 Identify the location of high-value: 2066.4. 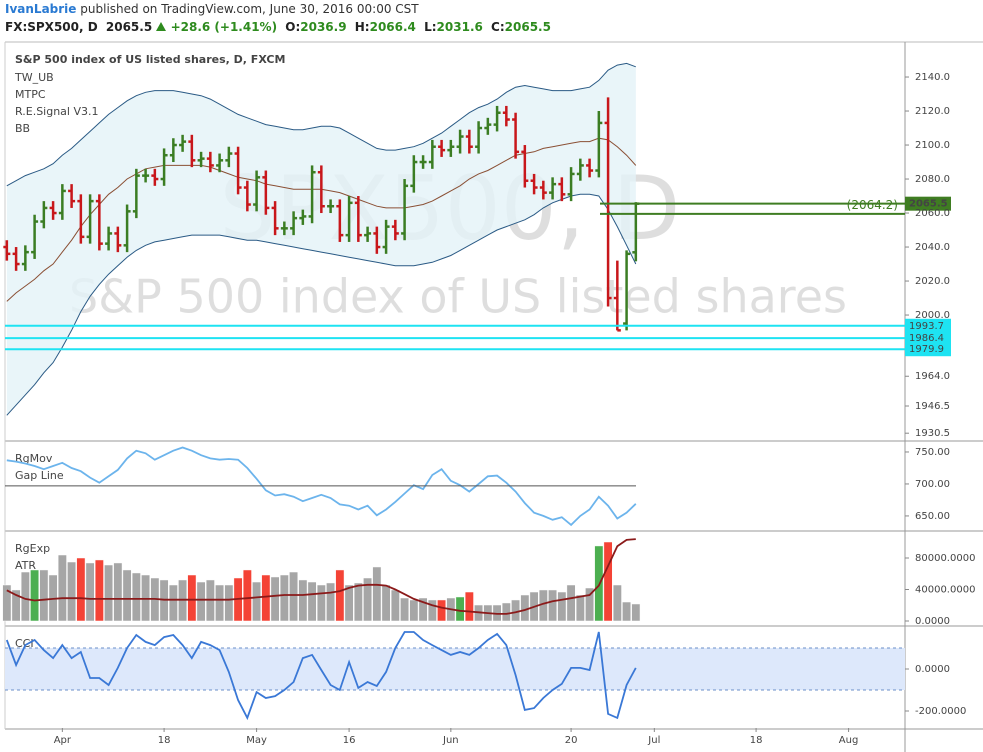
(392, 27).